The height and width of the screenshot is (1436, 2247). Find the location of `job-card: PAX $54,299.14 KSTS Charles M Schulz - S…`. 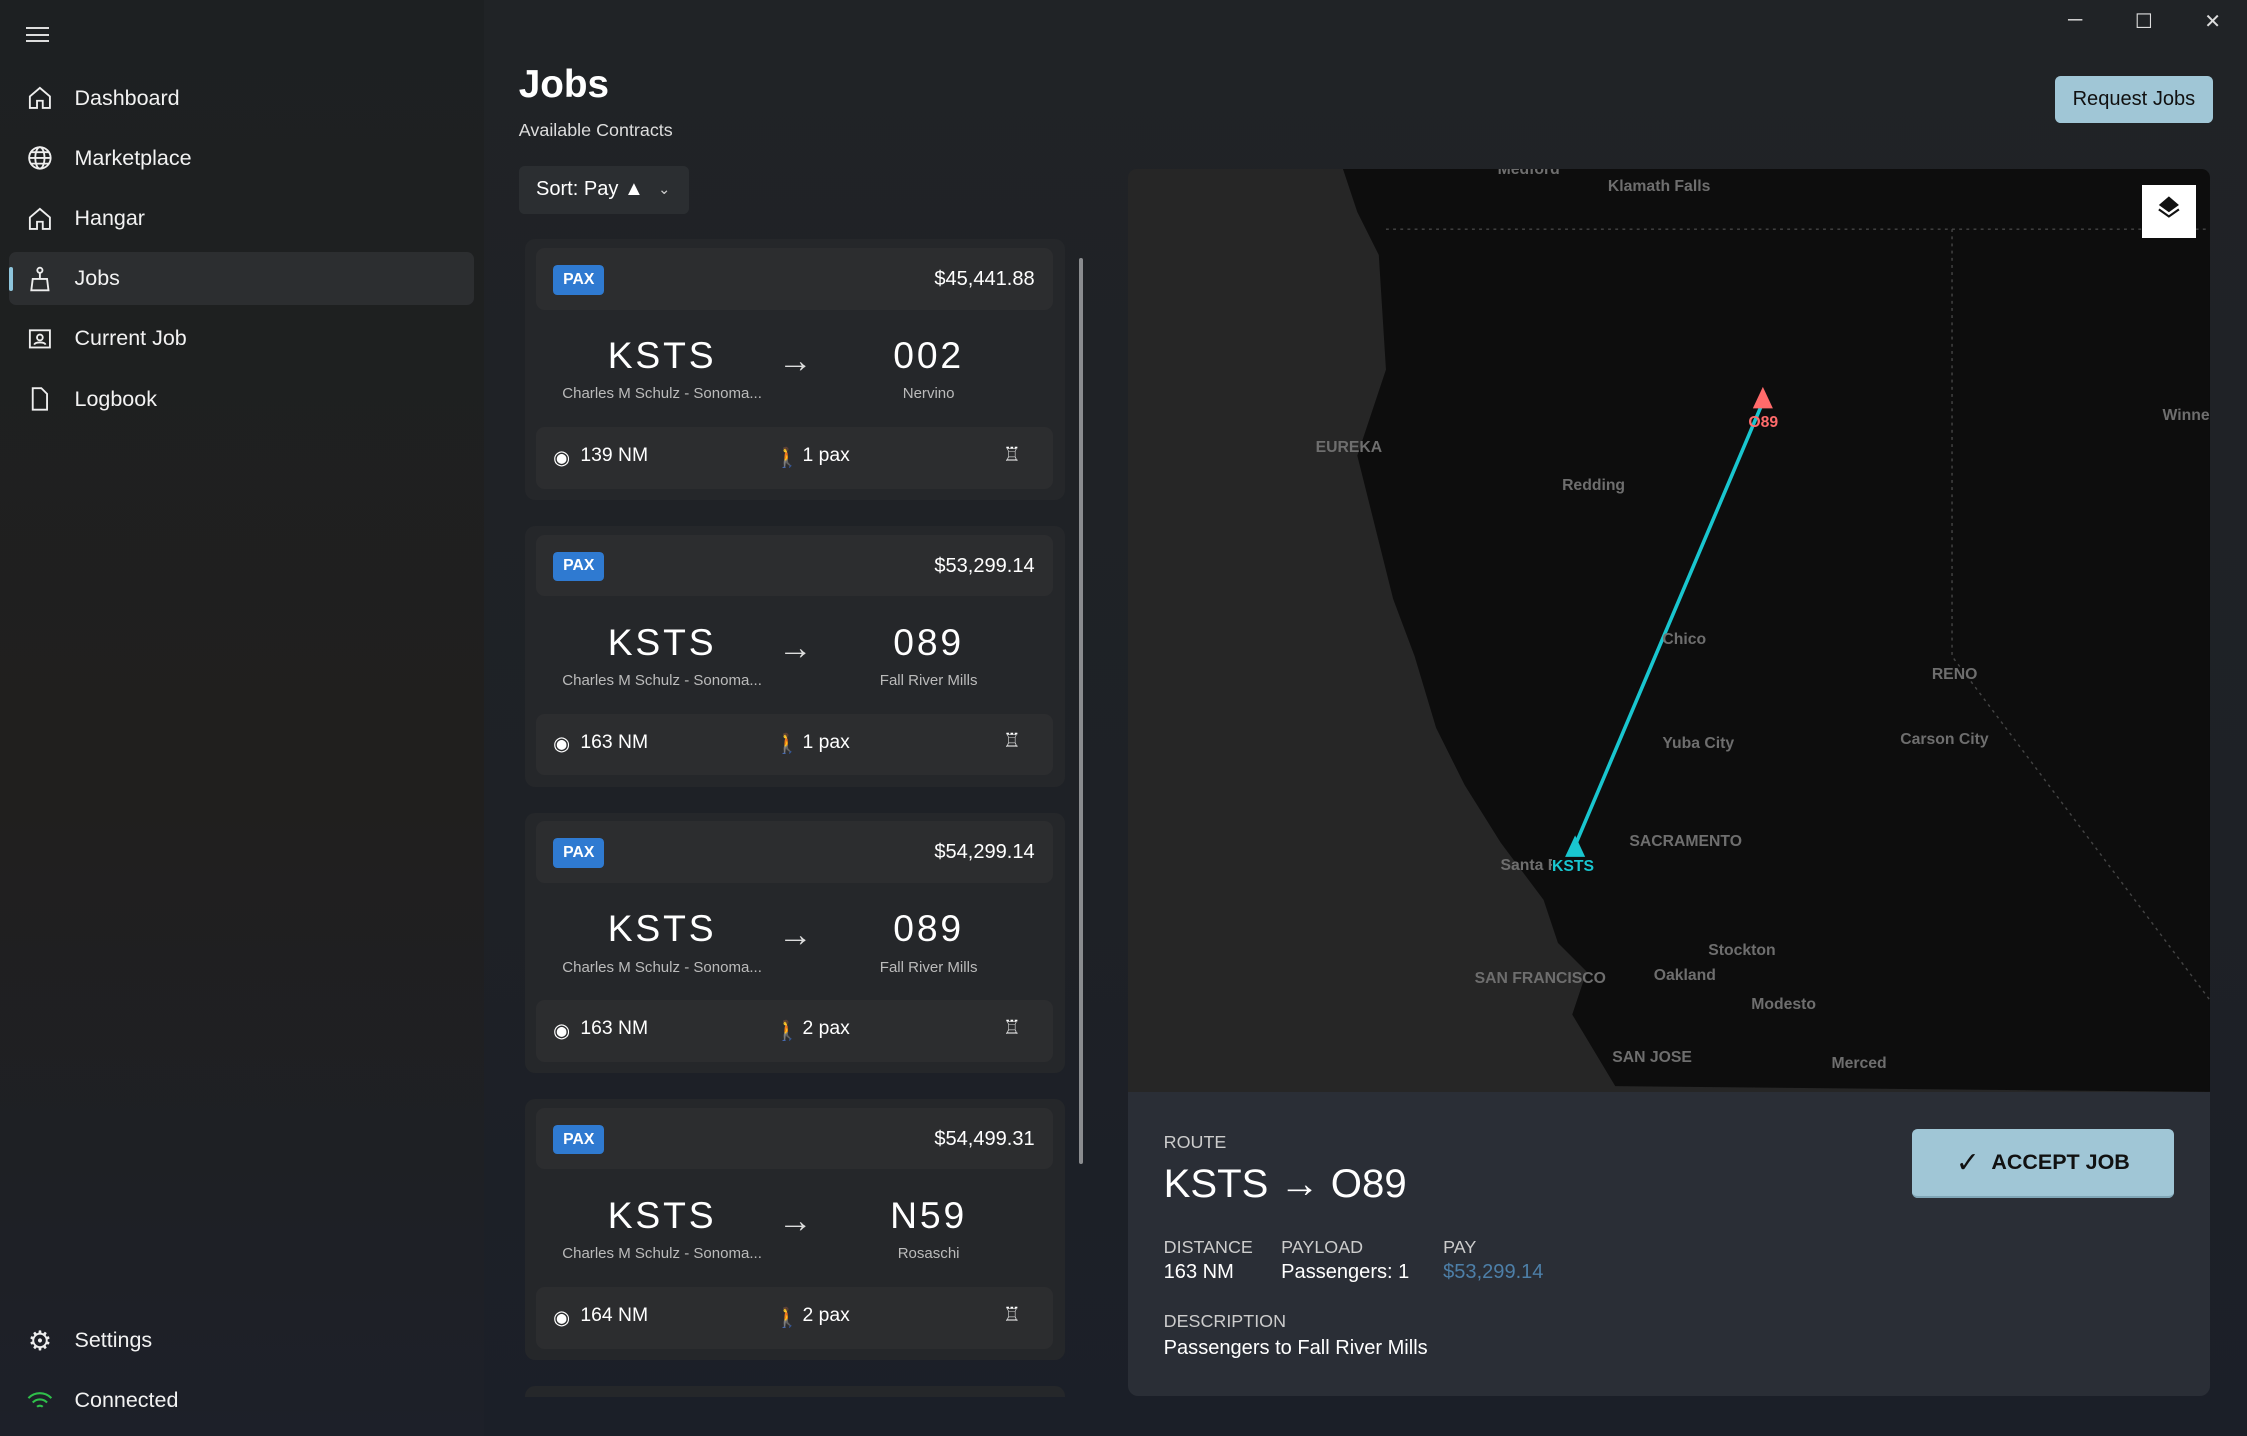

job-card: PAX $54,299.14 KSTS Charles M Schulz - S… is located at coordinates (794, 943).